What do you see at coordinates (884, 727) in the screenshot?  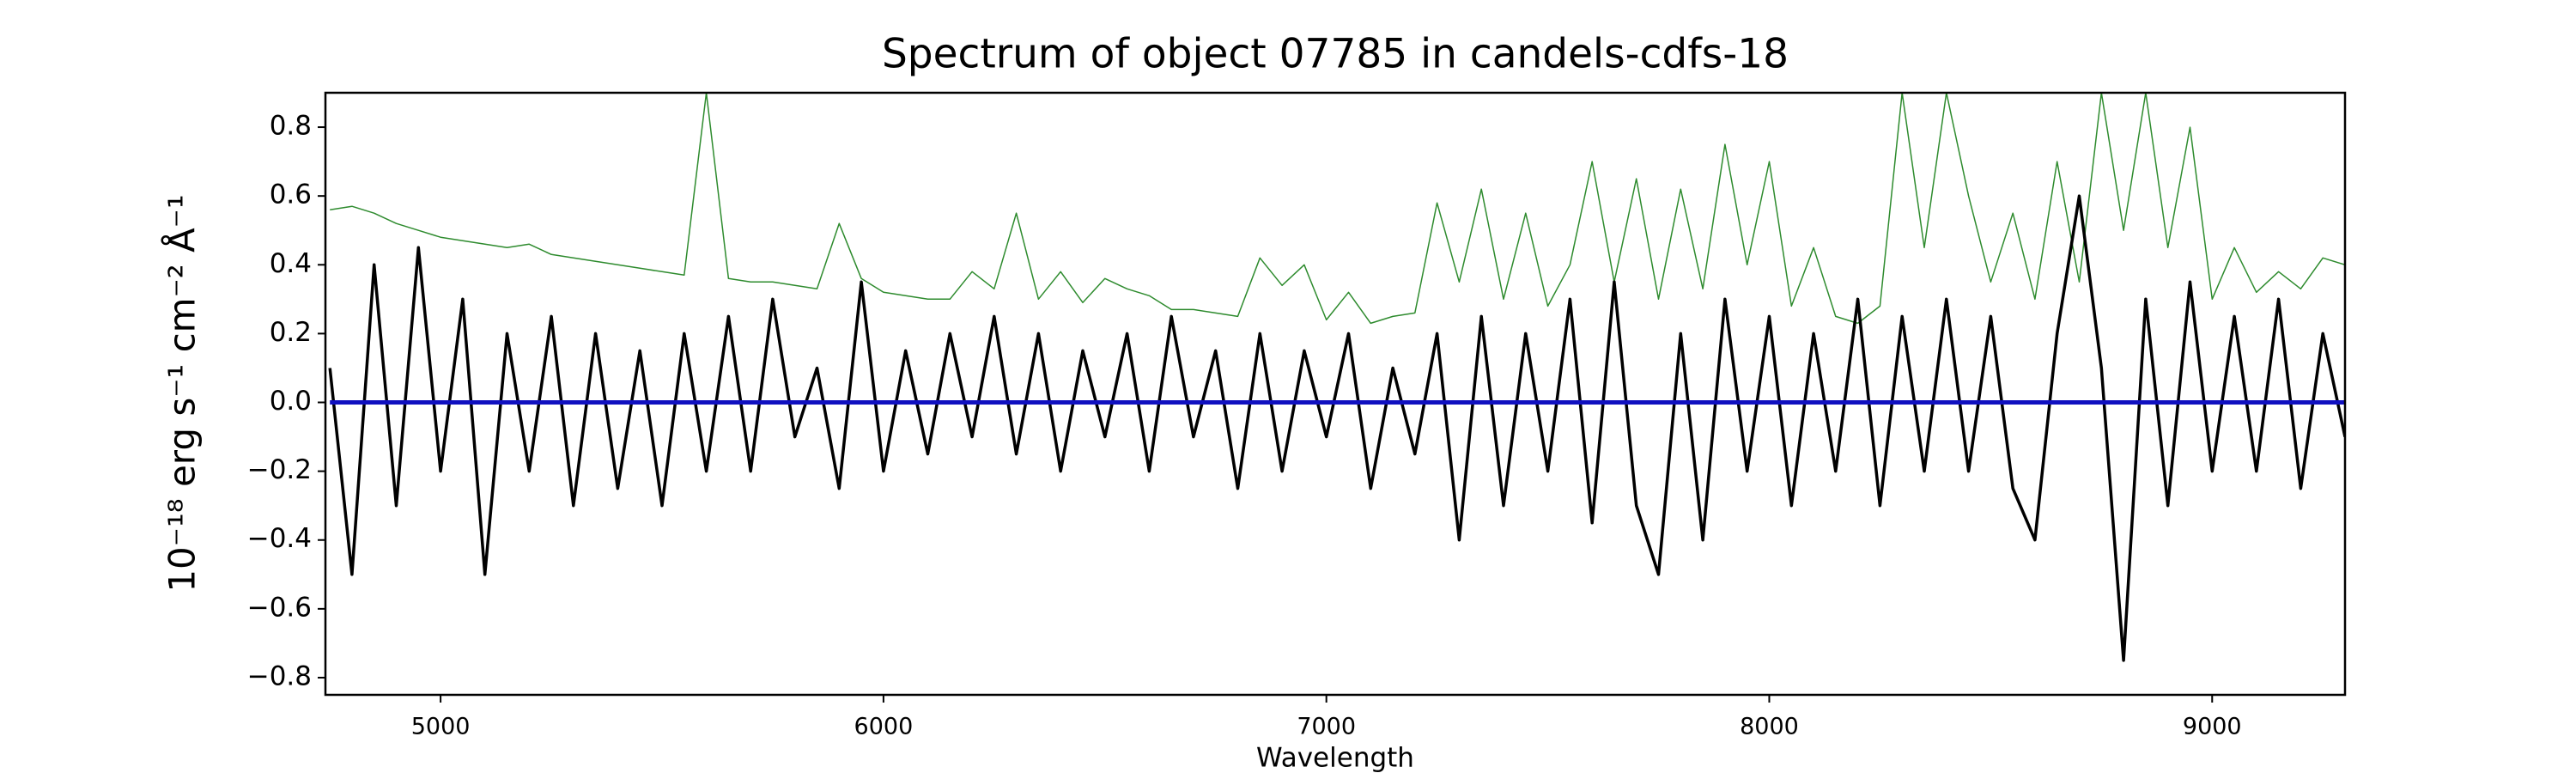 I see `x-tick-label: 6000` at bounding box center [884, 727].